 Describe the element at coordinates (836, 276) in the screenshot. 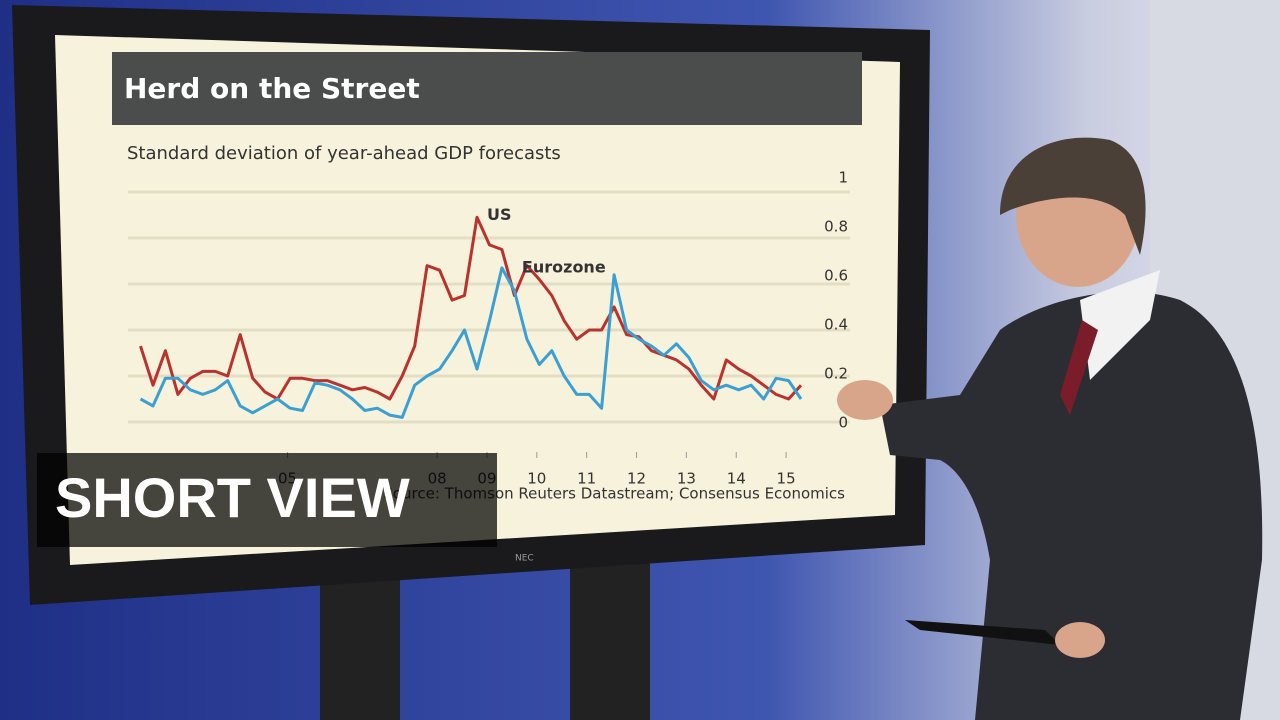

I see `y-tick-label: 0.6` at that location.